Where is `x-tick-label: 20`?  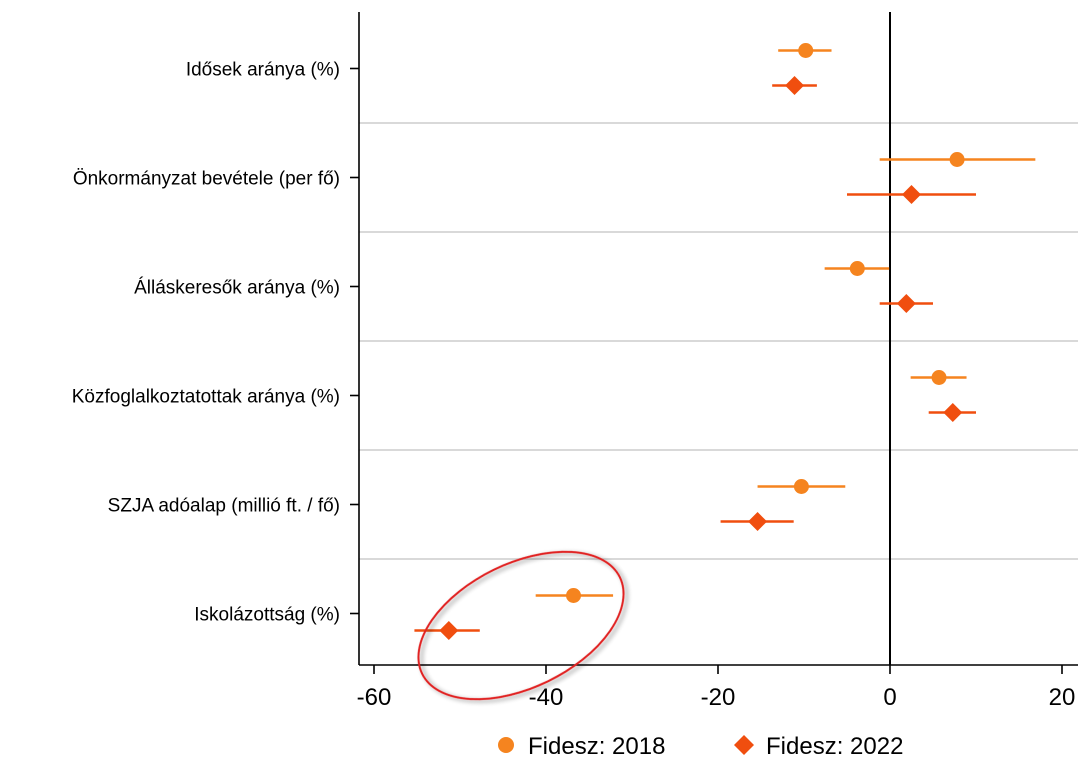 x-tick-label: 20 is located at coordinates (1062, 697).